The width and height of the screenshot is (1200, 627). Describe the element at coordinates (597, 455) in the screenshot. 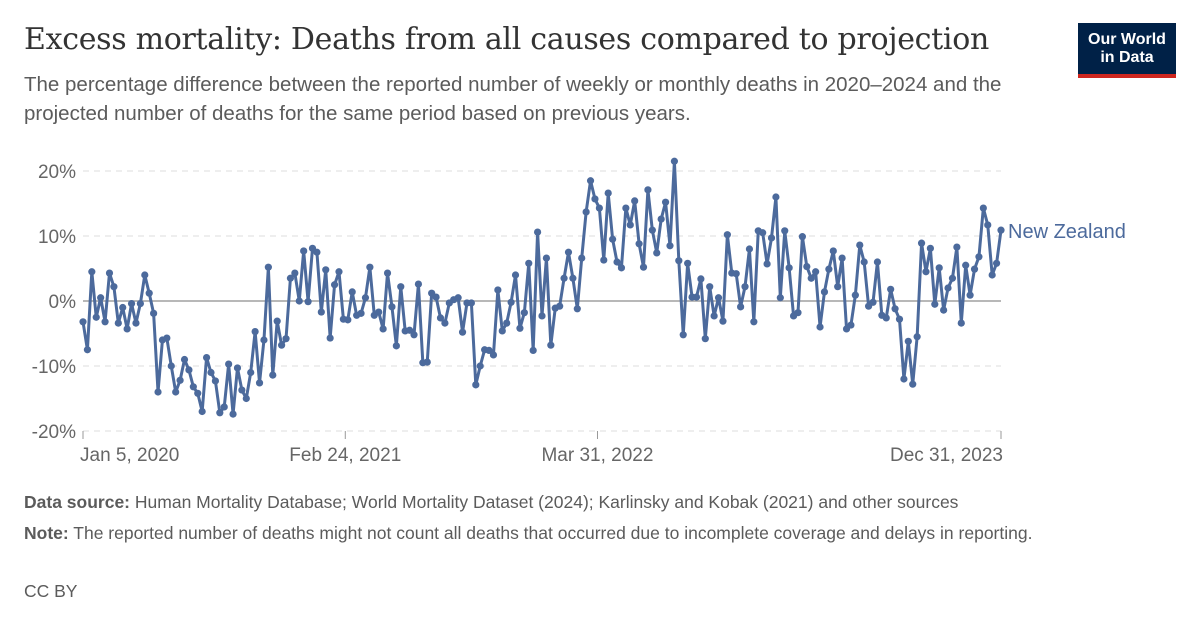

I see `x-tick-label: Mar 31, 2022` at that location.